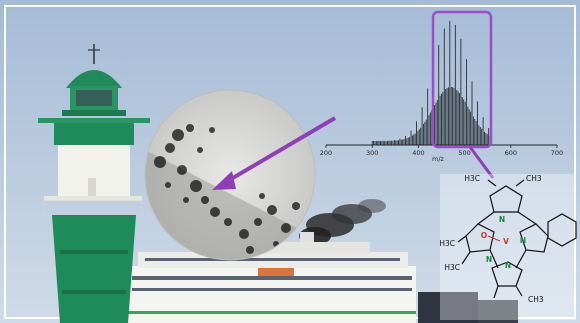 The width and height of the screenshot is (580, 323). Describe the element at coordinates (511, 153) in the screenshot. I see `x-tick-label: 600` at that location.